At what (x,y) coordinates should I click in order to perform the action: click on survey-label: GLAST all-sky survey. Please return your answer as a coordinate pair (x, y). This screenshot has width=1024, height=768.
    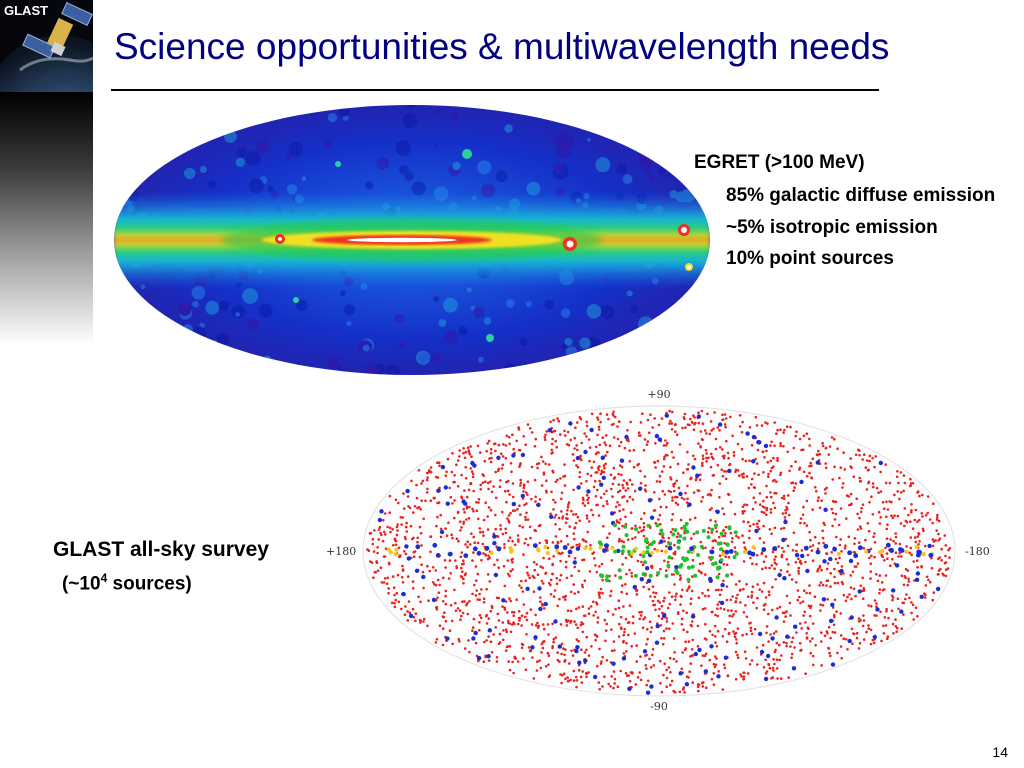
    Looking at the image, I should click on (161, 549).